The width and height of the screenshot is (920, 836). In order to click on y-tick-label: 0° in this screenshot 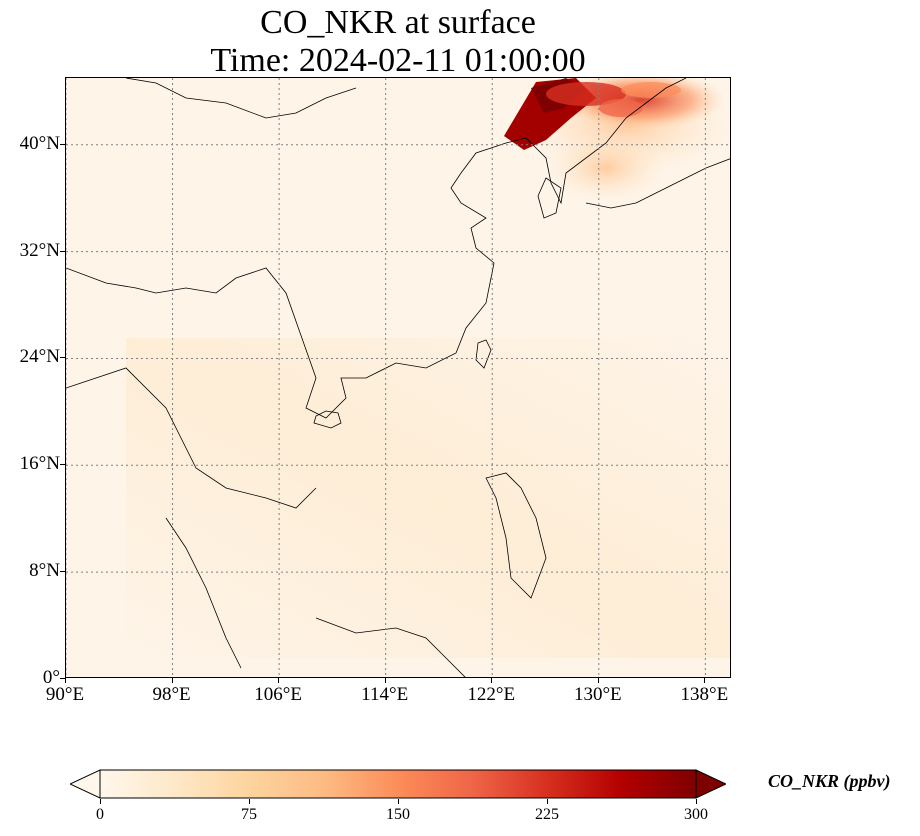, I will do `click(51, 677)`.